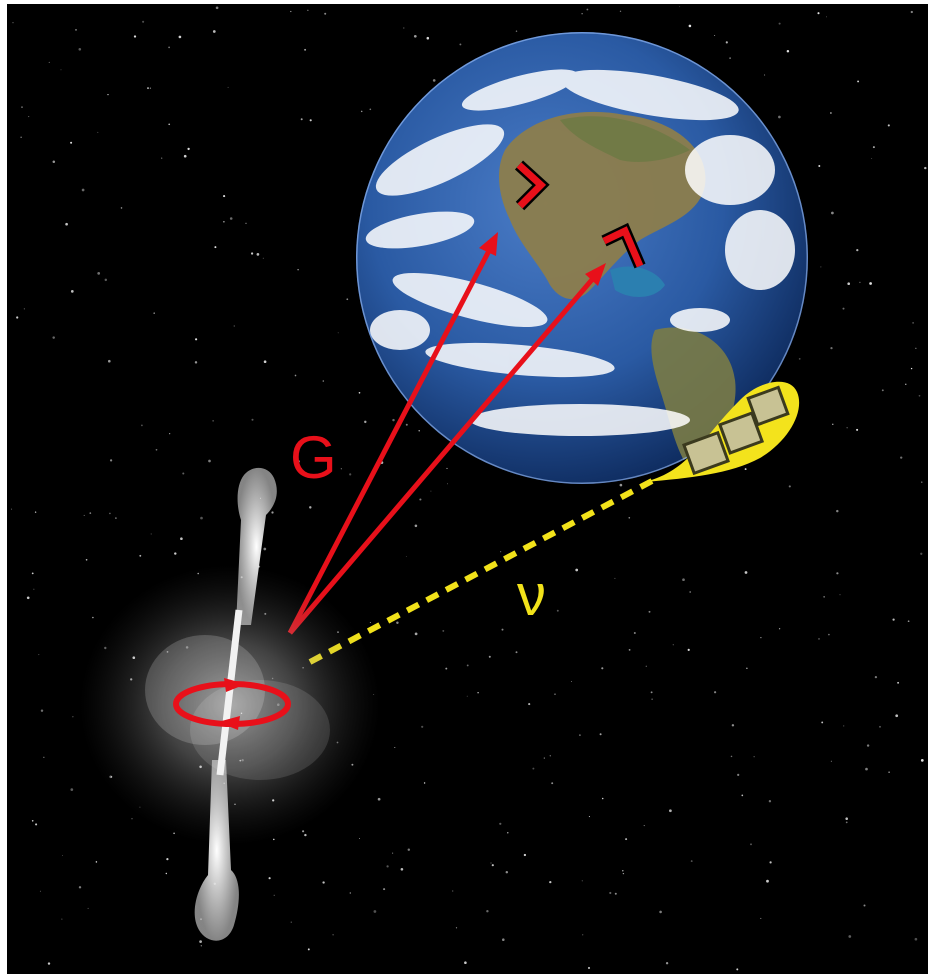 This screenshot has width=935, height=978. I want to click on gulf-water, so click(637, 281).